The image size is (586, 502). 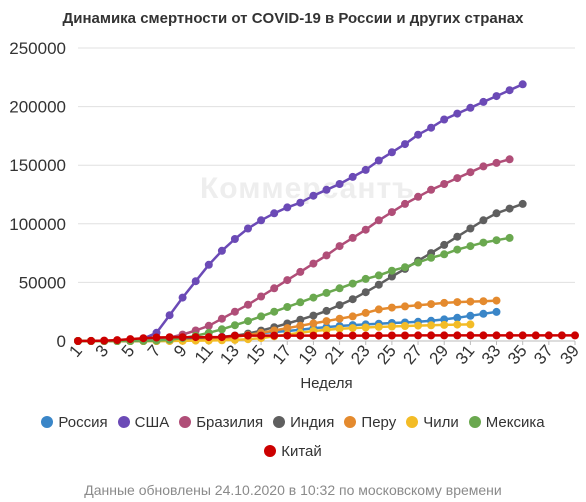 I want to click on legend-item: Бразилия, so click(x=221, y=422).